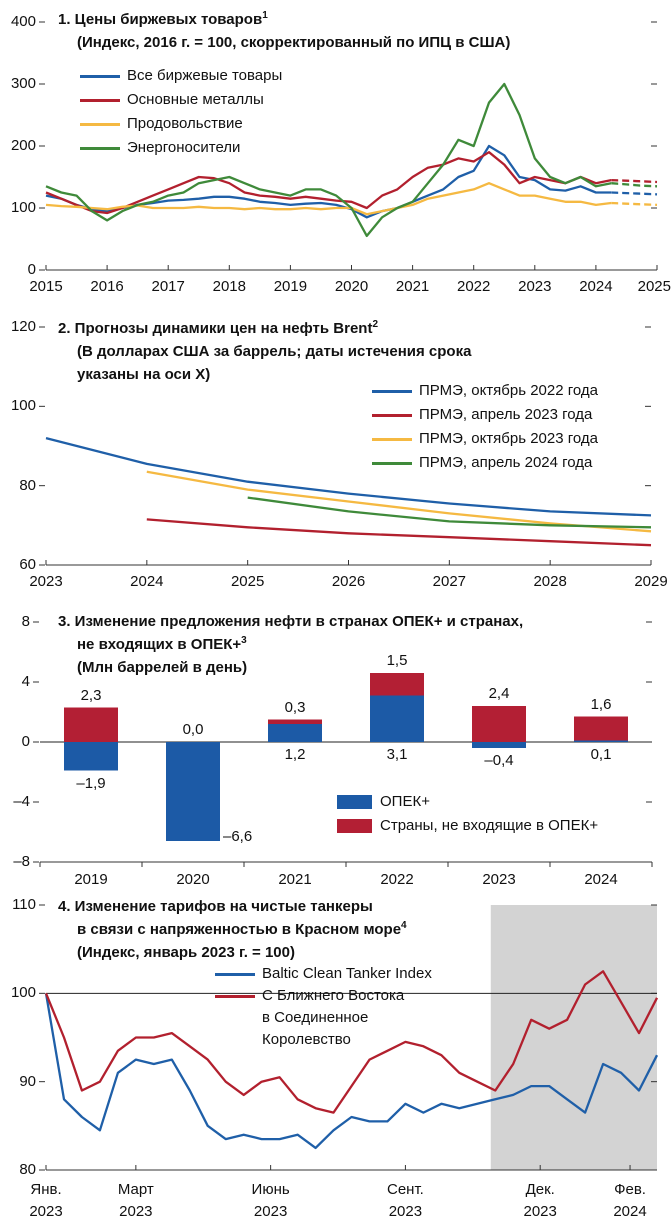 Image resolution: width=672 pixels, height=1230 pixels. I want to click on x-tick-label: 2015, so click(46, 286).